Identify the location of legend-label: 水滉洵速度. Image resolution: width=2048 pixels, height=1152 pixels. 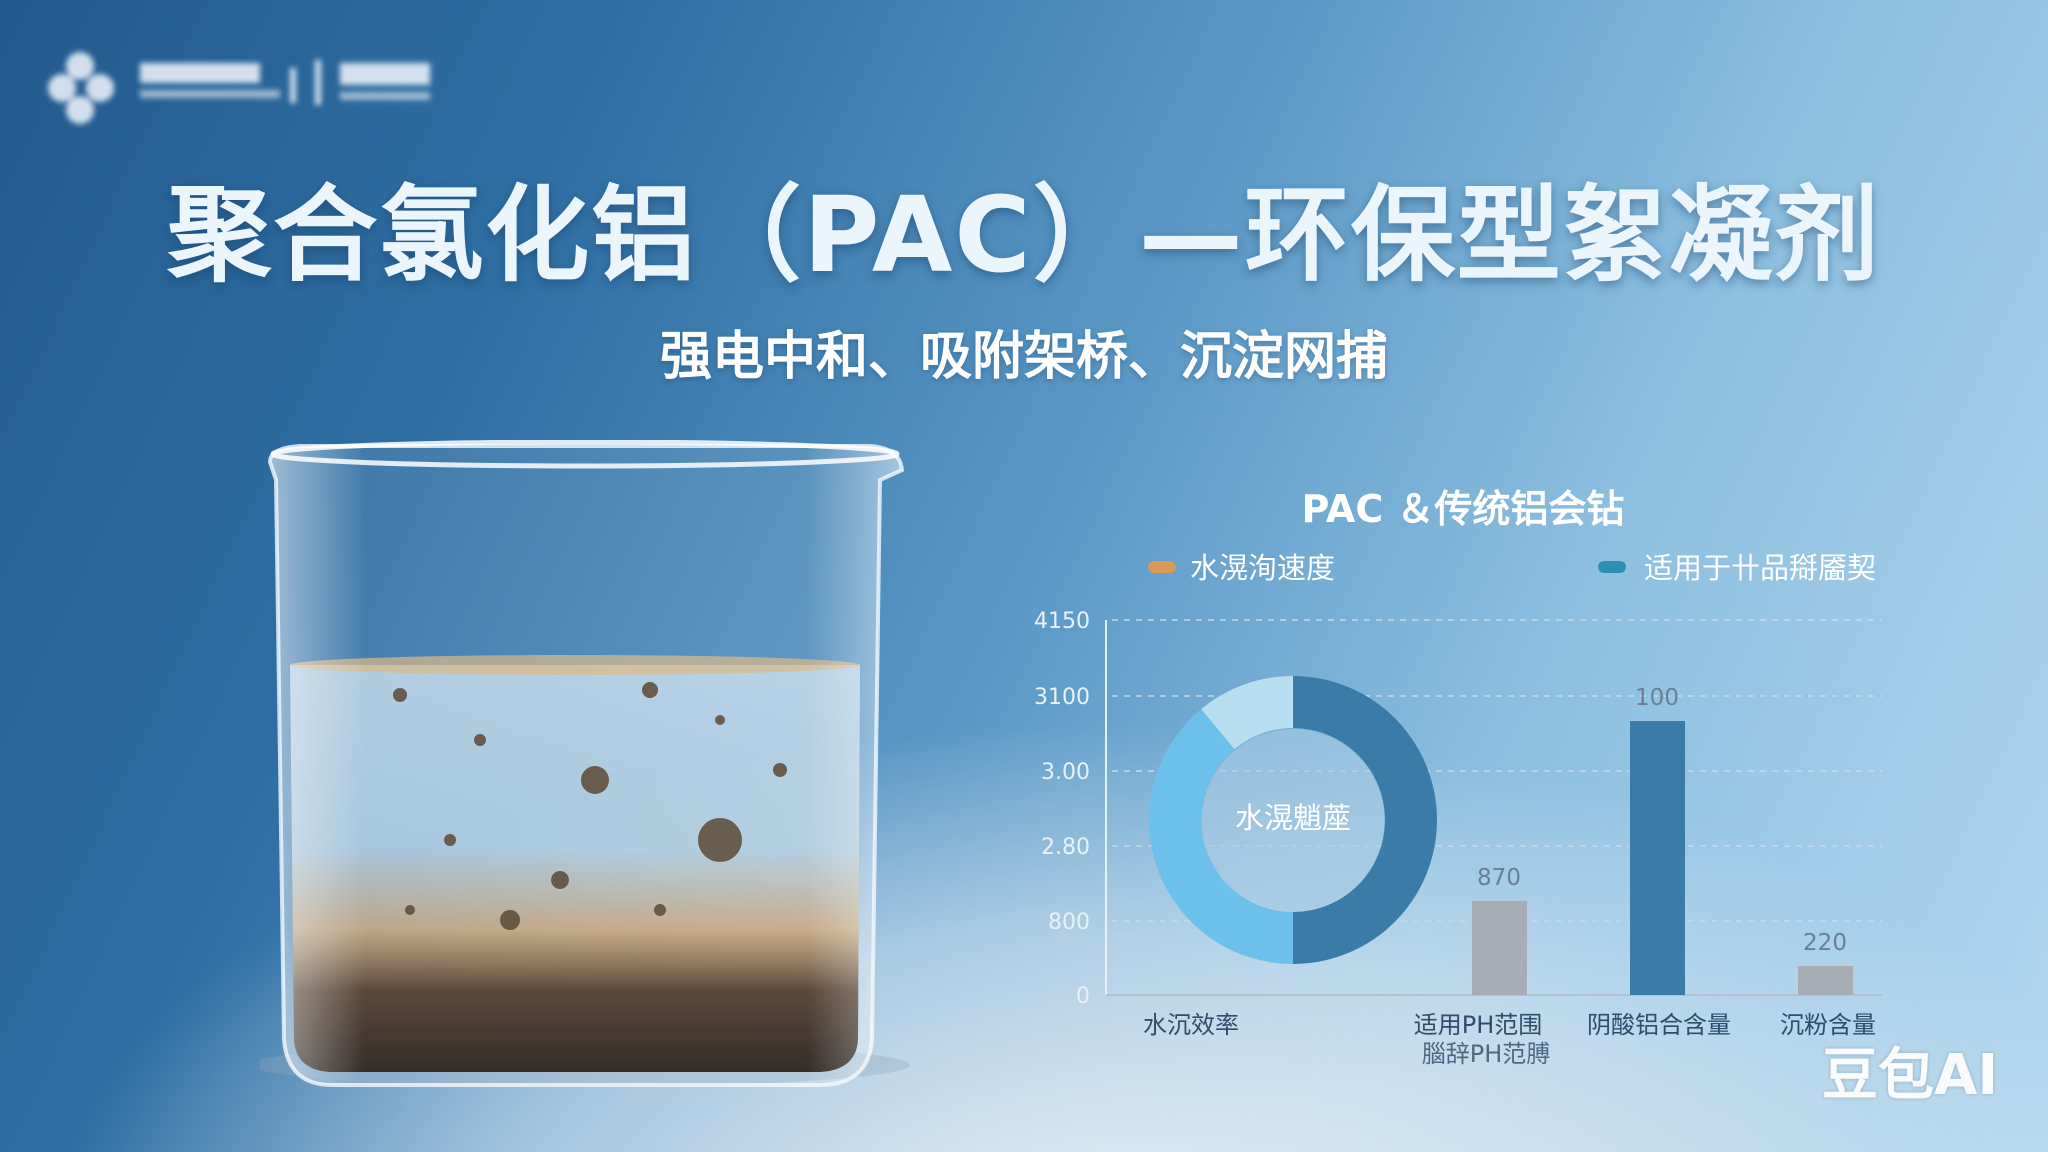
(1262, 568).